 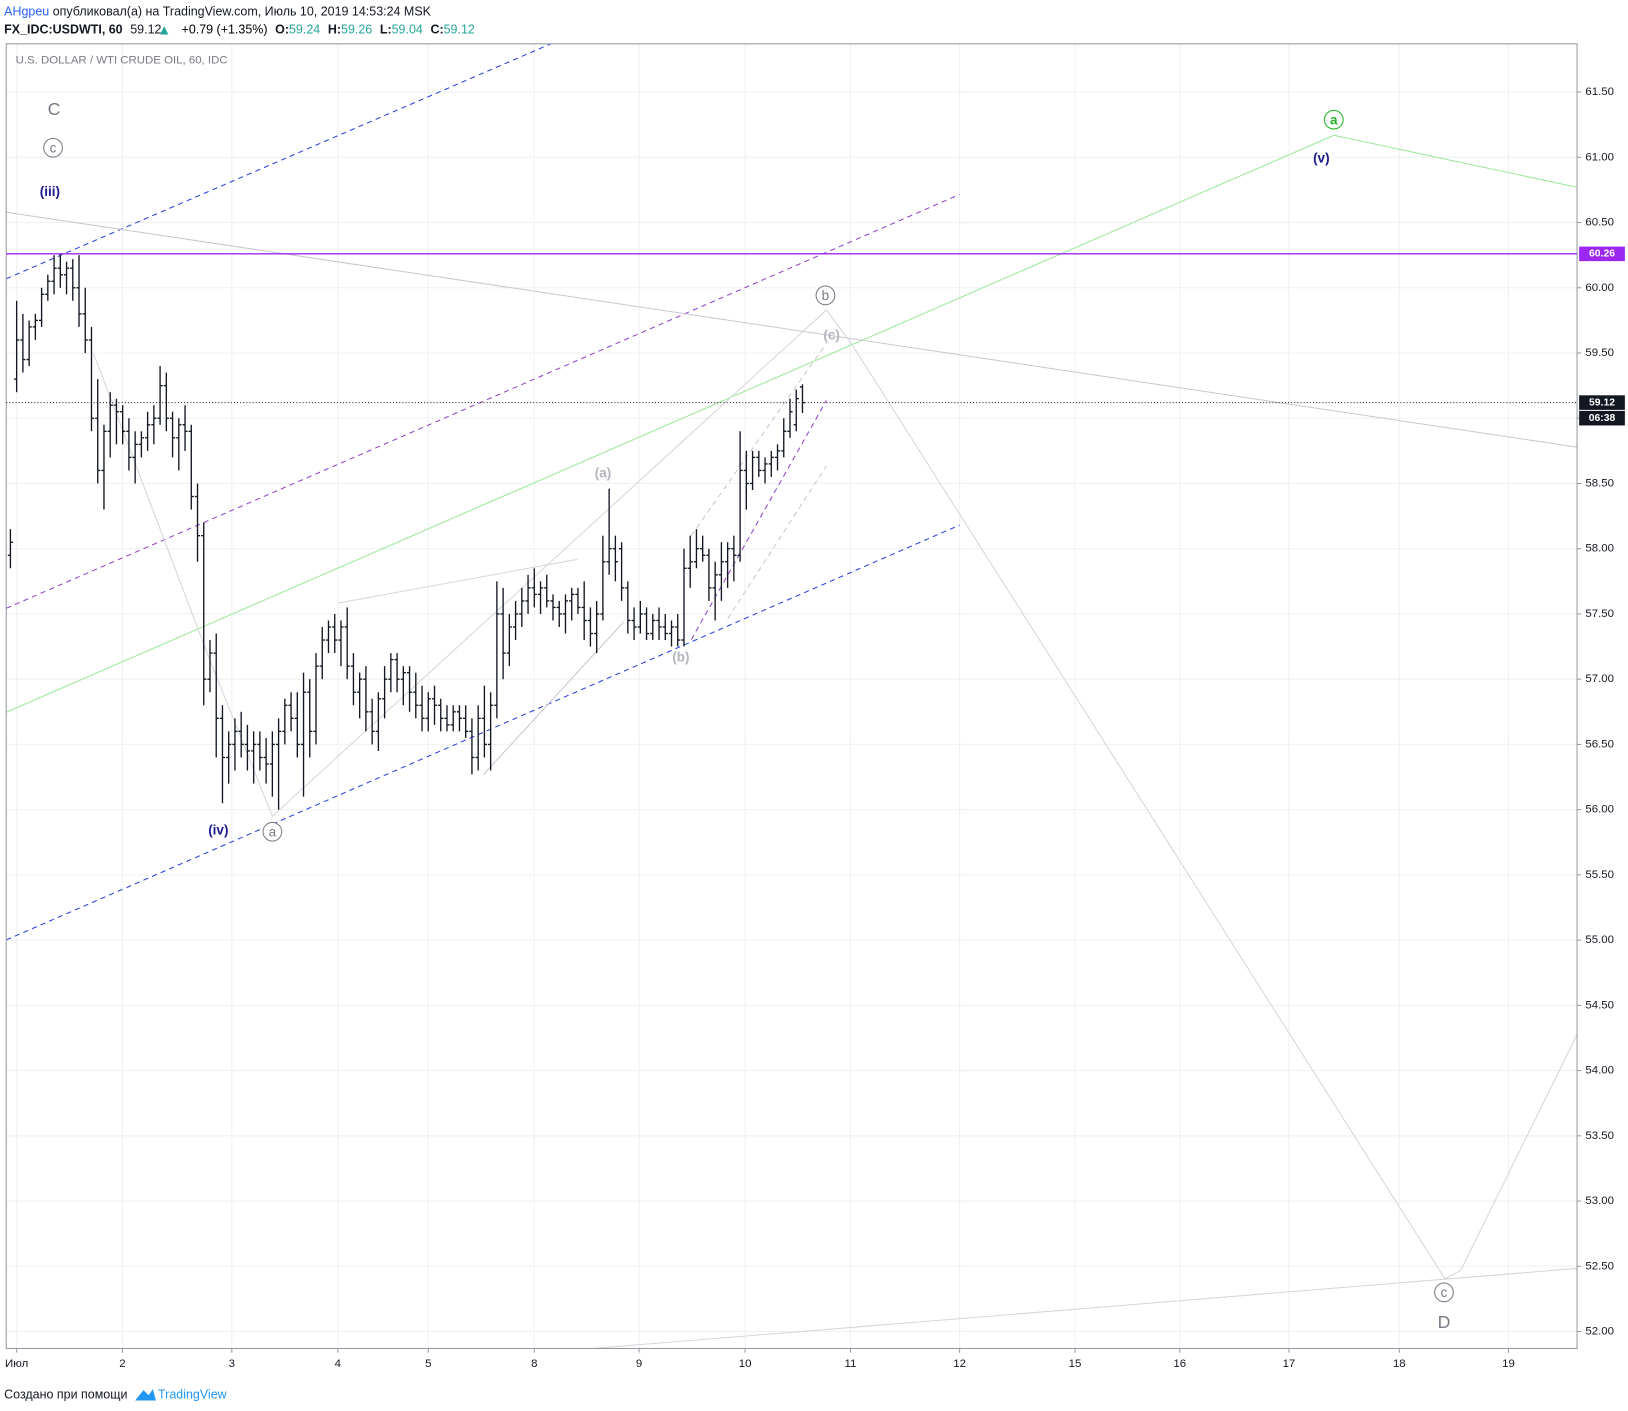 What do you see at coordinates (164, 30) in the screenshot?
I see `up-arrow` at bounding box center [164, 30].